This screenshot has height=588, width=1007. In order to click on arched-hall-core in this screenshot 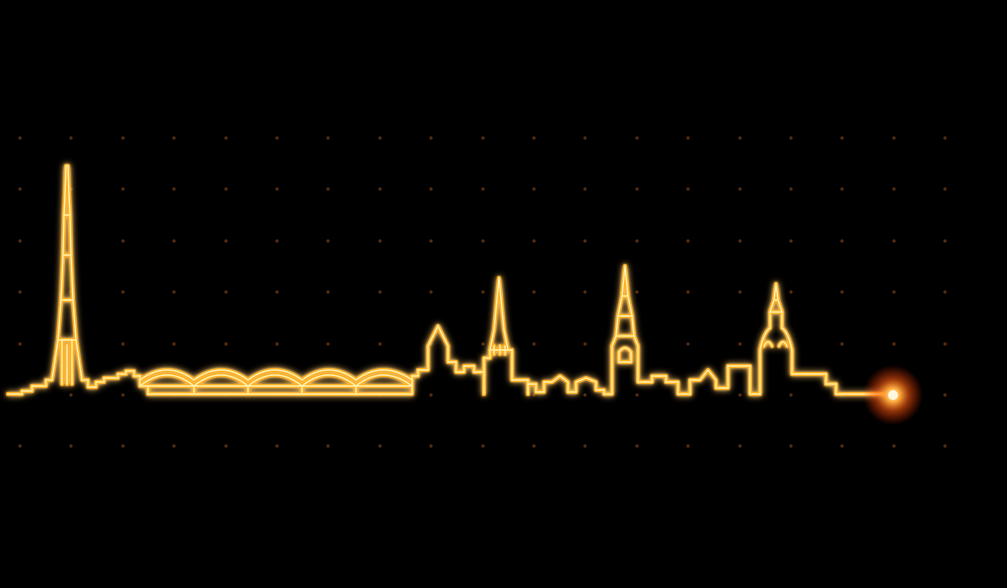, I will do `click(254, 382)`.